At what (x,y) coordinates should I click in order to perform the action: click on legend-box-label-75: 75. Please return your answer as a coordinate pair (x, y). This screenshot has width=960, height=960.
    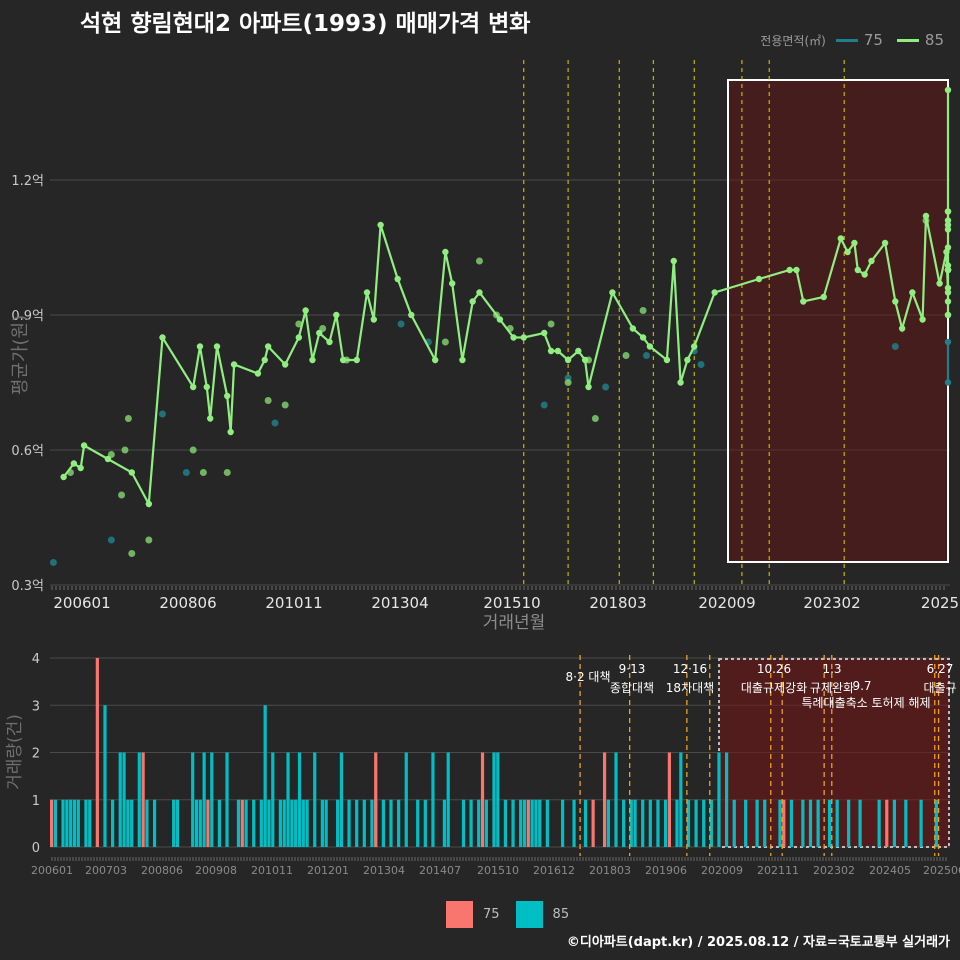
    Looking at the image, I should click on (491, 914).